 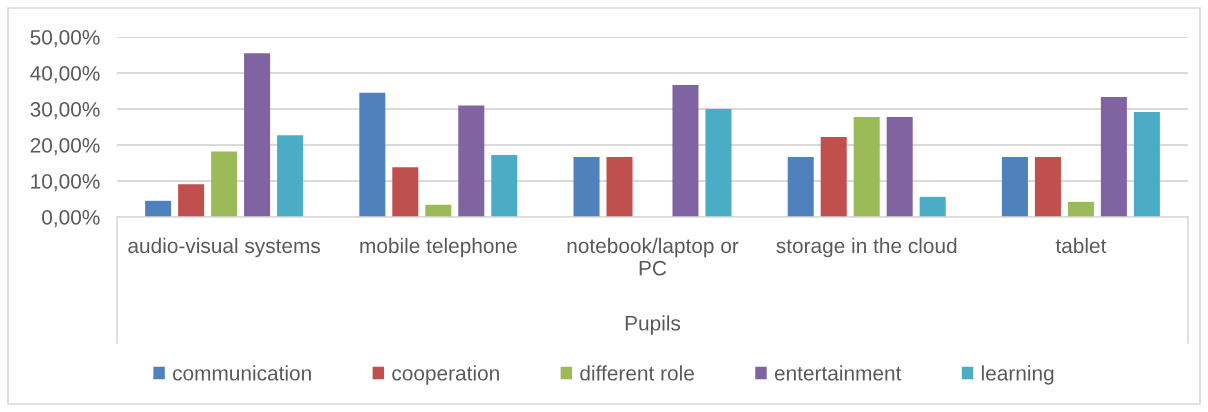 I want to click on y-tick-label: 40,00%, so click(x=65, y=75).